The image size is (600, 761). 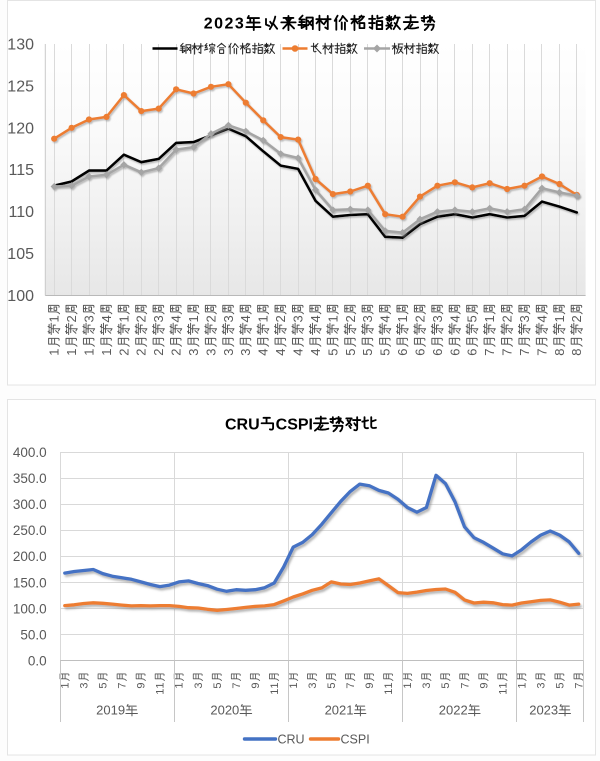 What do you see at coordinates (224, 710) in the screenshot?
I see `svg-text: 2020` at bounding box center [224, 710].